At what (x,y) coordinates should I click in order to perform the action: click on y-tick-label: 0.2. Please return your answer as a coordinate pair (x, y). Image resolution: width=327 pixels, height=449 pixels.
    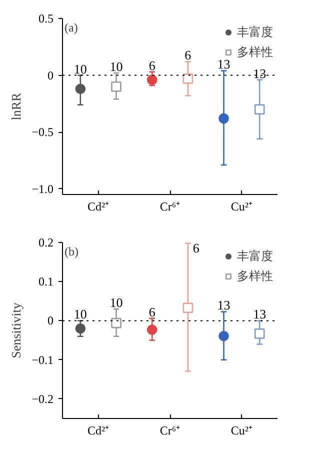
    Looking at the image, I should click on (46, 243).